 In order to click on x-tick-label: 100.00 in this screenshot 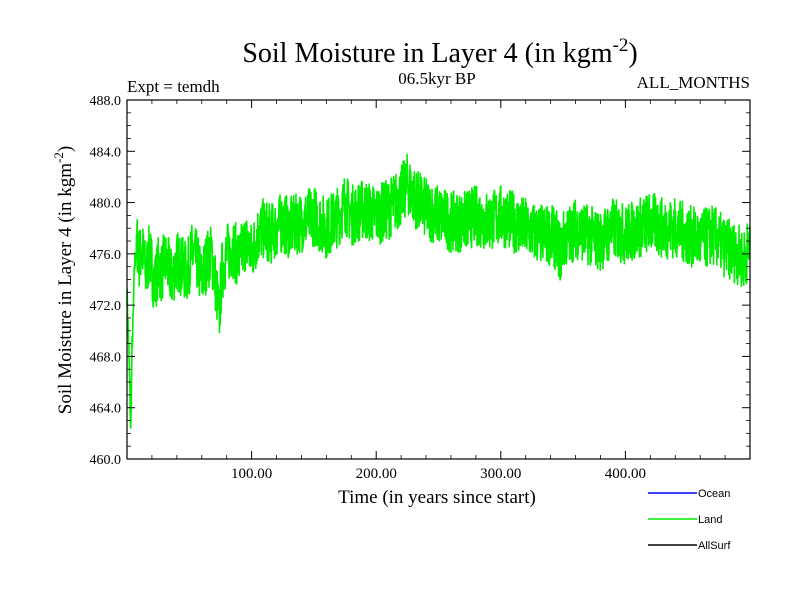, I will do `click(251, 474)`.